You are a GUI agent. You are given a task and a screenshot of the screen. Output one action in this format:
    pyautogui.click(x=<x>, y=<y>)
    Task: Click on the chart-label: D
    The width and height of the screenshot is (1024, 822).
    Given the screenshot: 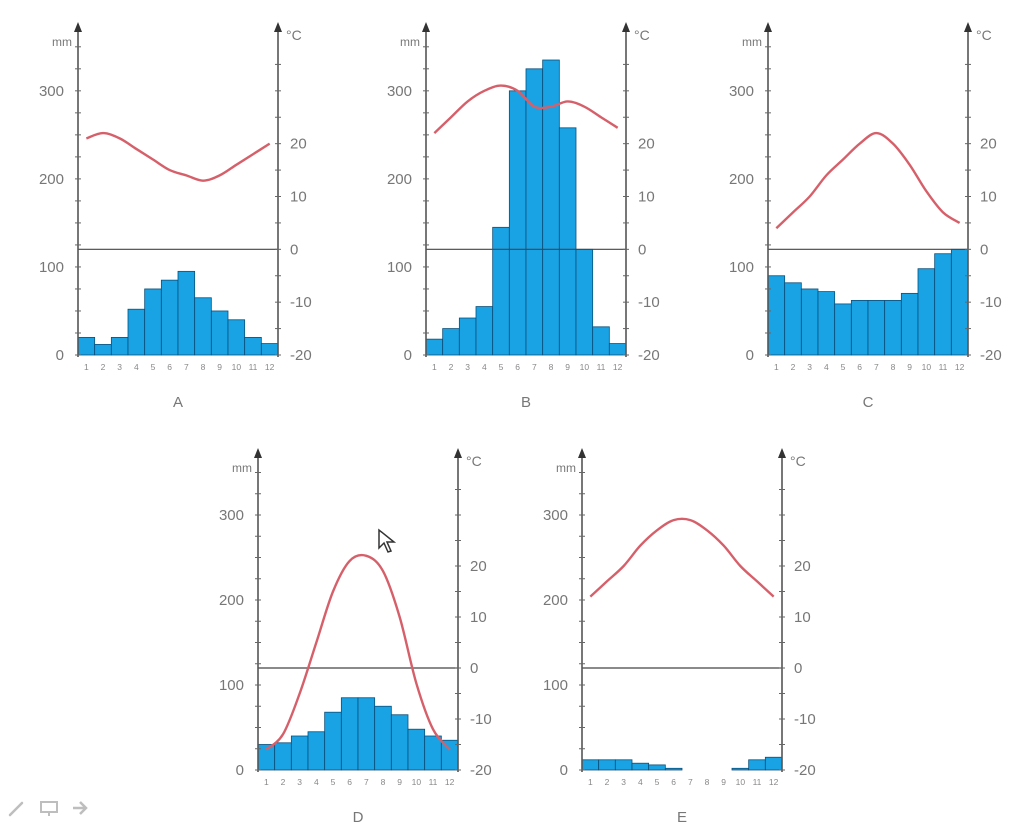 What is the action you would take?
    pyautogui.click(x=358, y=815)
    